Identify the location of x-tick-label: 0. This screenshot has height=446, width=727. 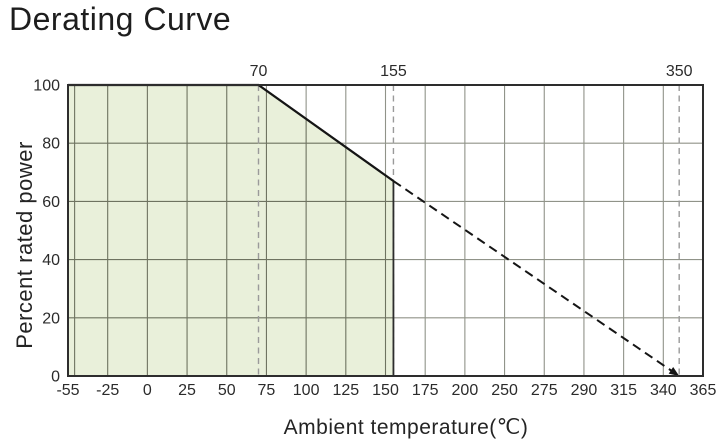
(147, 390).